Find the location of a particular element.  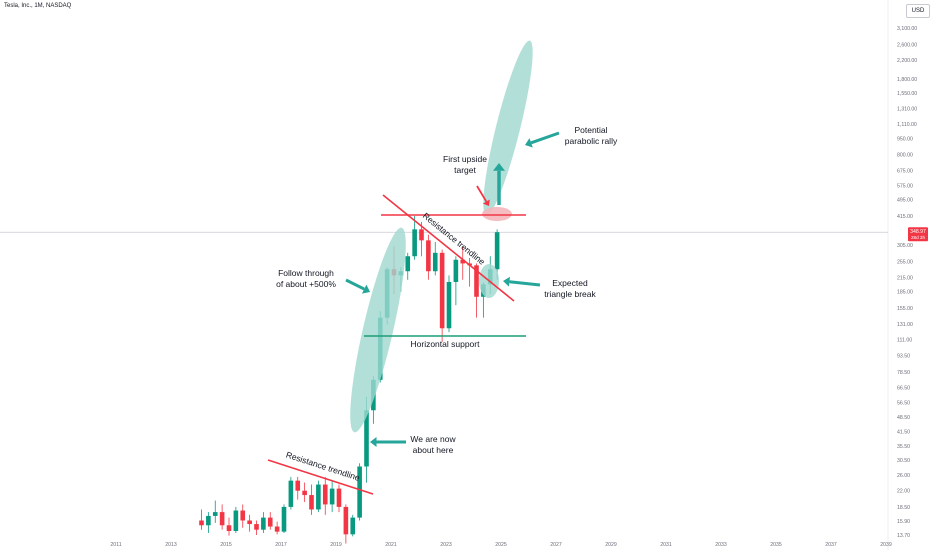

parabolic-ellipse is located at coordinates (508, 128).